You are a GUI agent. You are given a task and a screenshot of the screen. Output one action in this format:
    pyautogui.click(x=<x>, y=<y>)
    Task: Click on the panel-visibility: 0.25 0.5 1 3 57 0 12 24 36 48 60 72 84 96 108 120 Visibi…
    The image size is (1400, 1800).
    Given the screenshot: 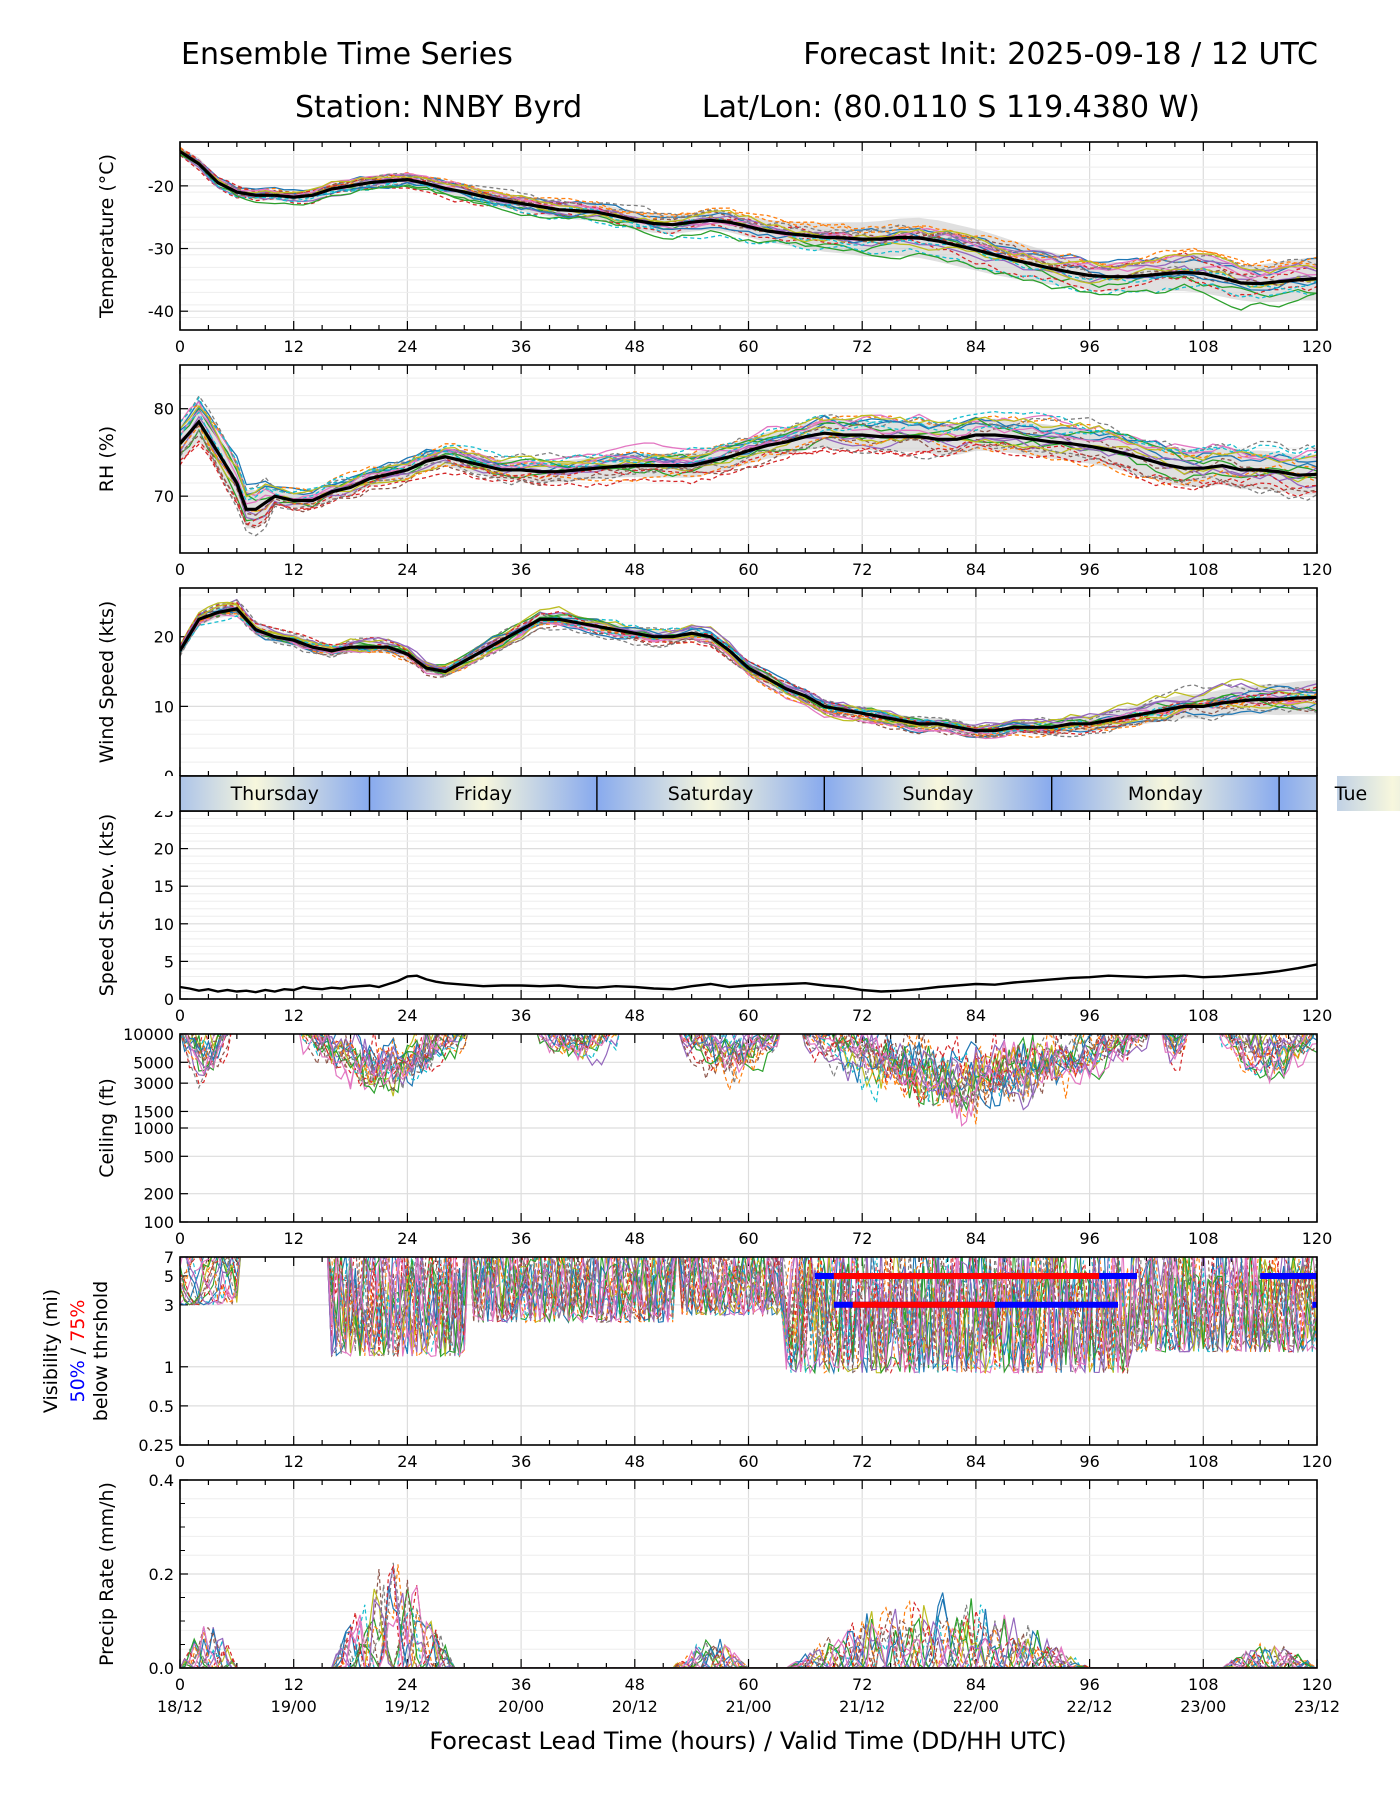 What is the action you would take?
    pyautogui.click(x=686, y=1359)
    